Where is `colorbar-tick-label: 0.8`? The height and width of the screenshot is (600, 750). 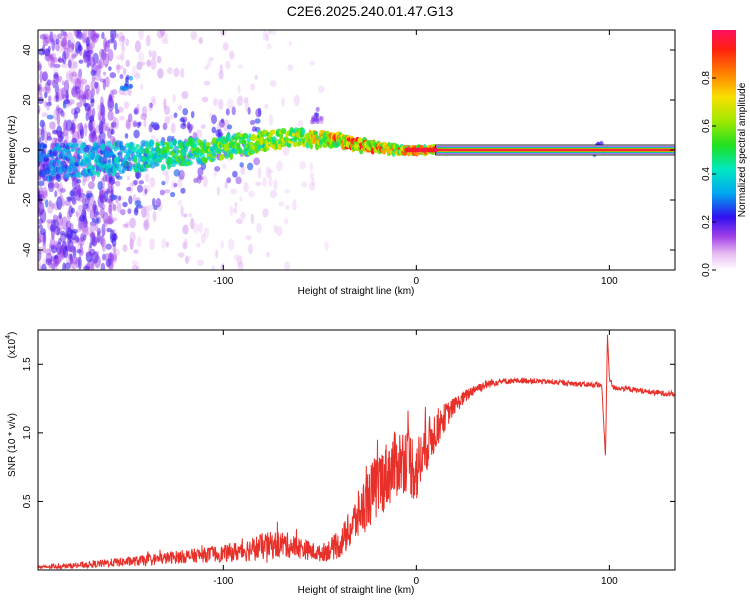 colorbar-tick-label: 0.8 is located at coordinates (706, 78).